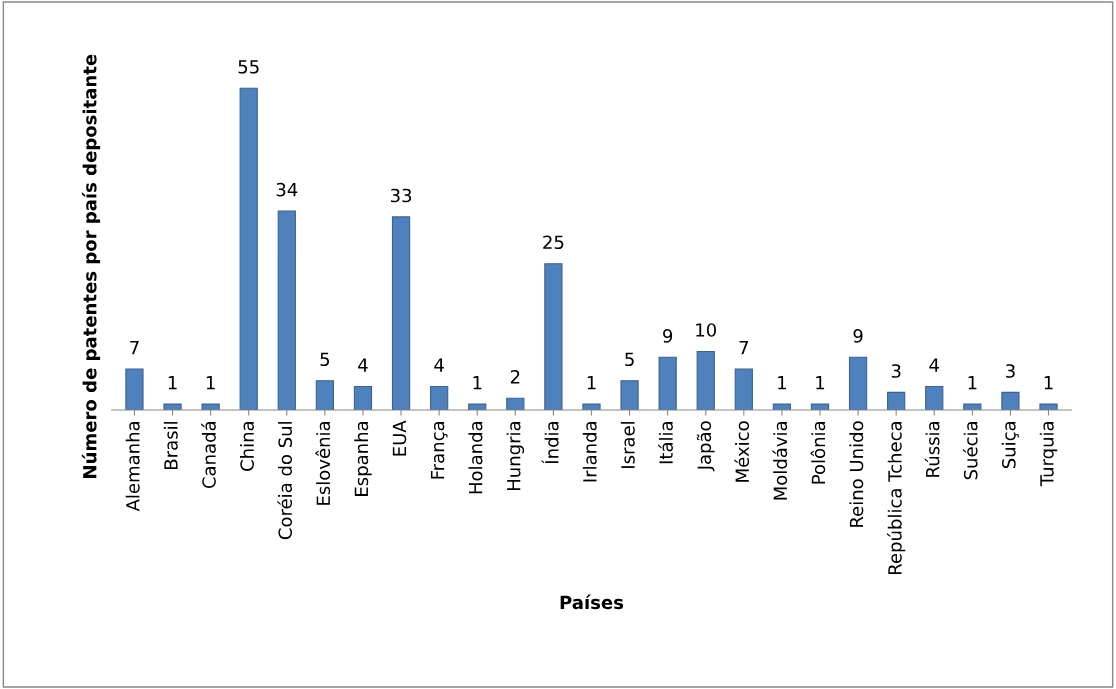 This screenshot has height=689, width=1116. What do you see at coordinates (246, 446) in the screenshot?
I see `x-tick-label: China` at bounding box center [246, 446].